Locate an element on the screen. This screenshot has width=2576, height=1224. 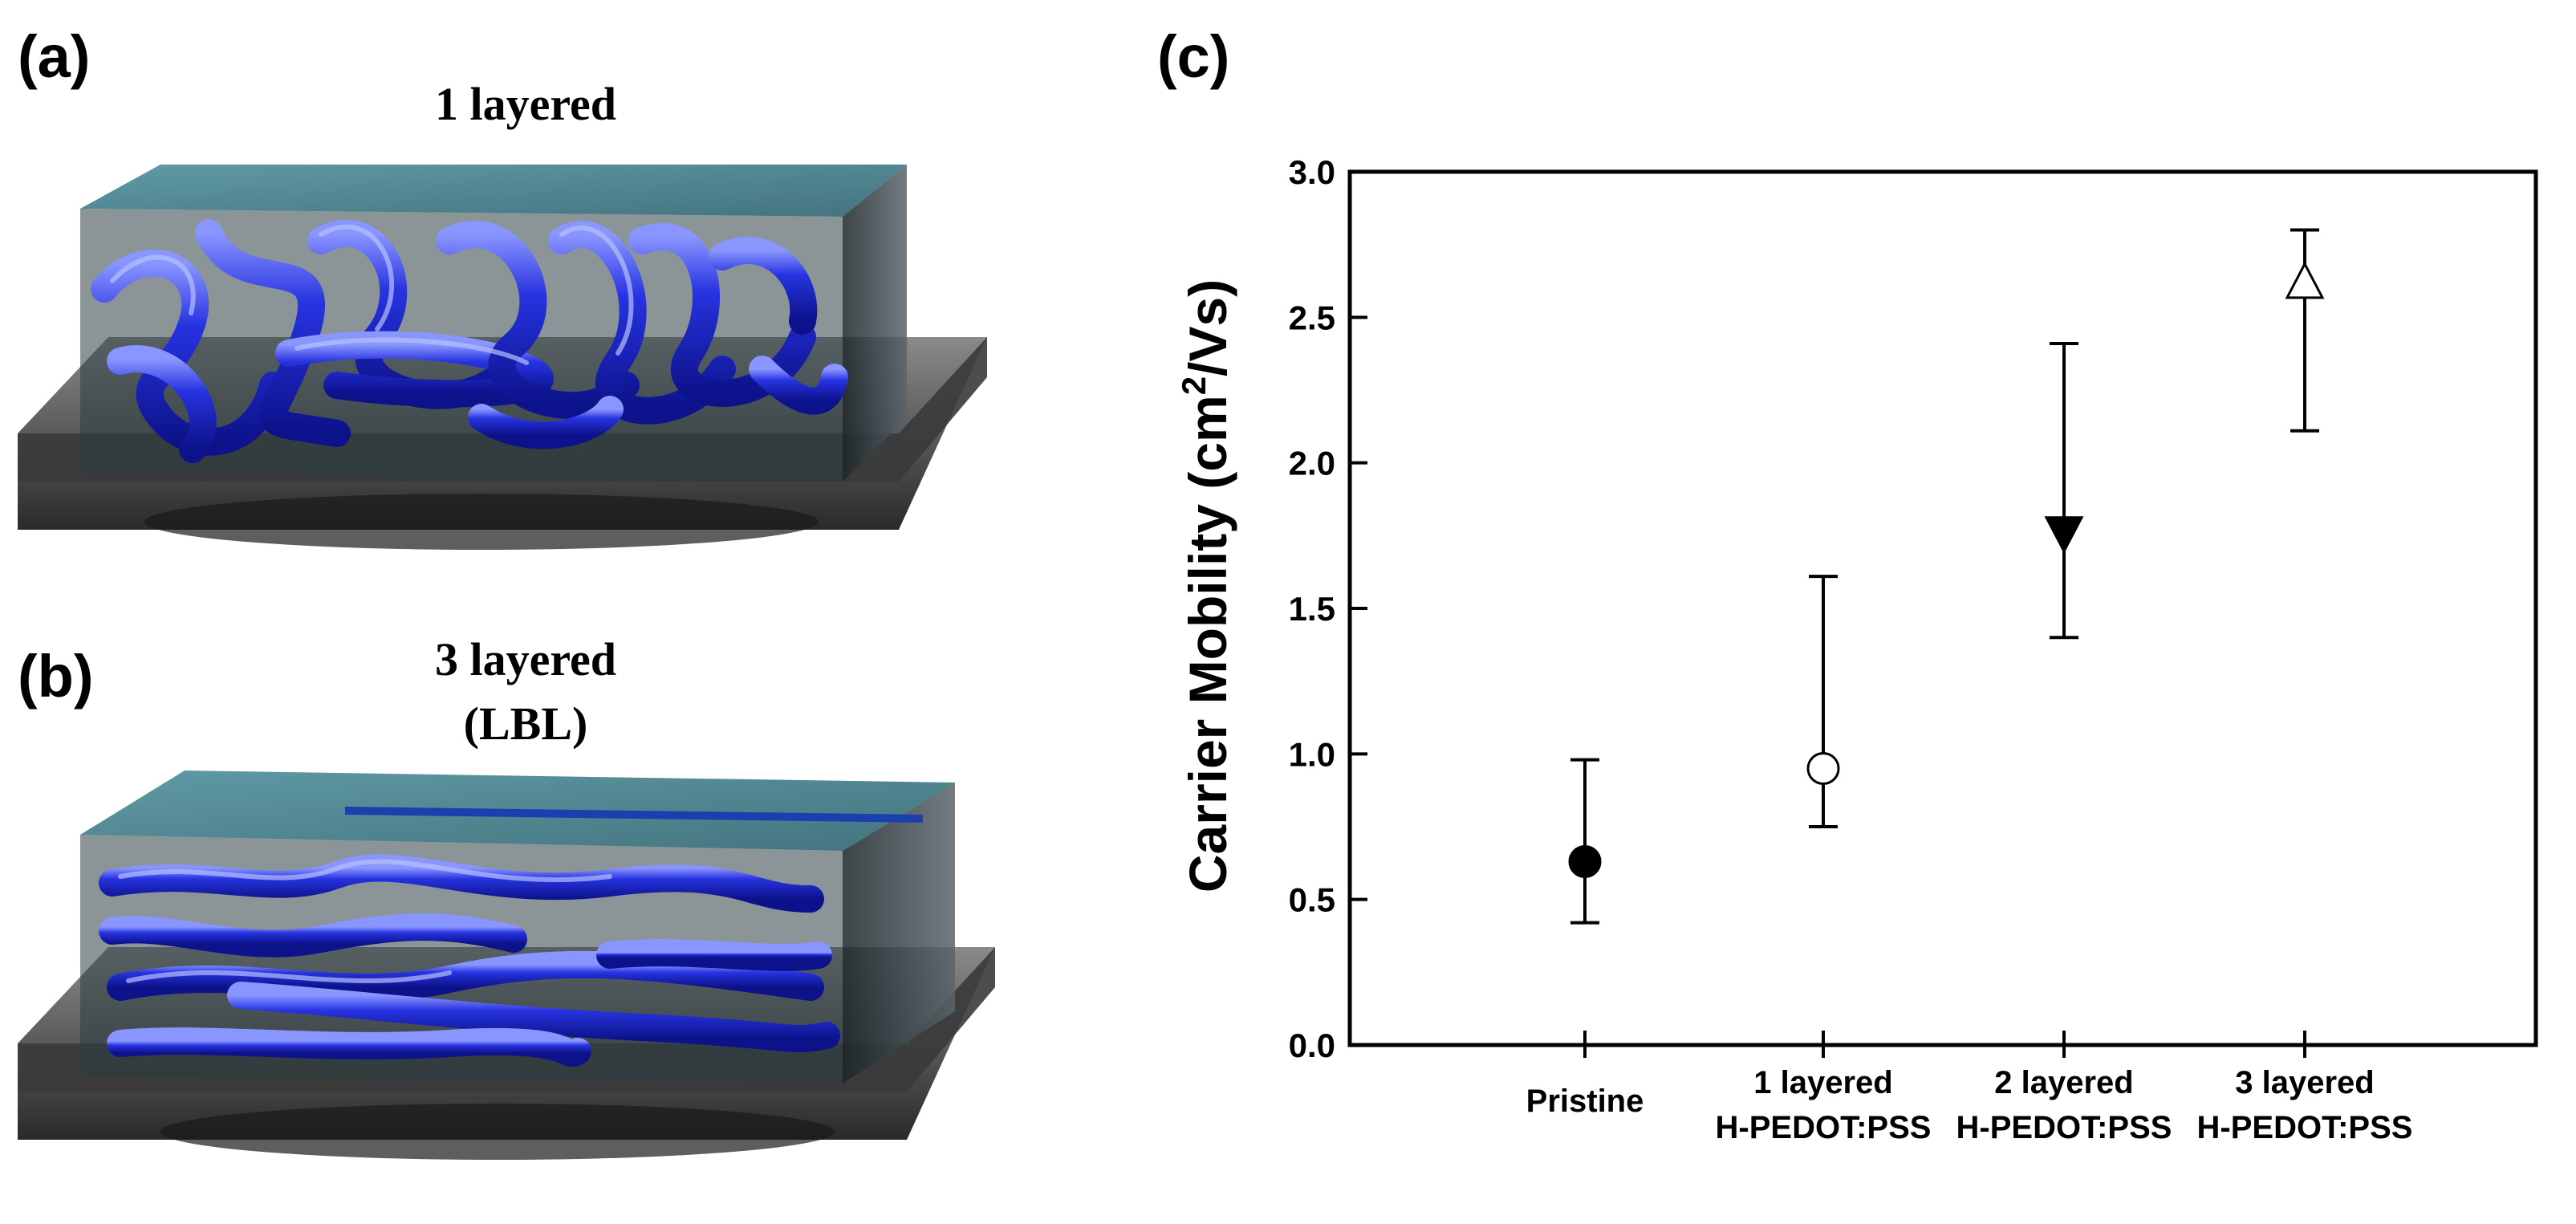
film-side-b is located at coordinates (899, 934).